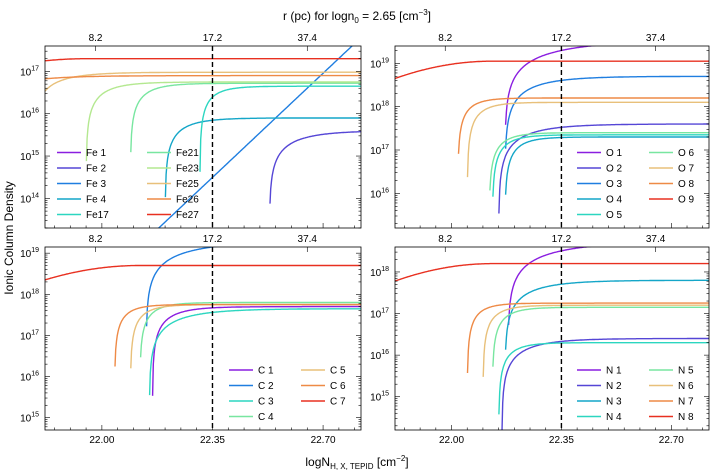 This screenshot has width=714, height=476. What do you see at coordinates (96, 184) in the screenshot?
I see `legend-label: Fe 3` at bounding box center [96, 184].